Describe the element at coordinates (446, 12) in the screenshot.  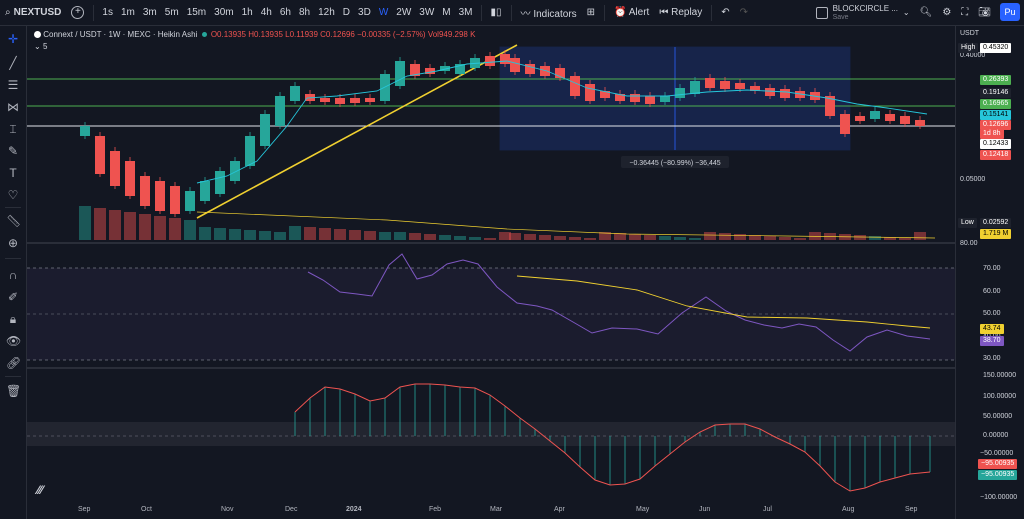
I see `interval-m: M` at that location.